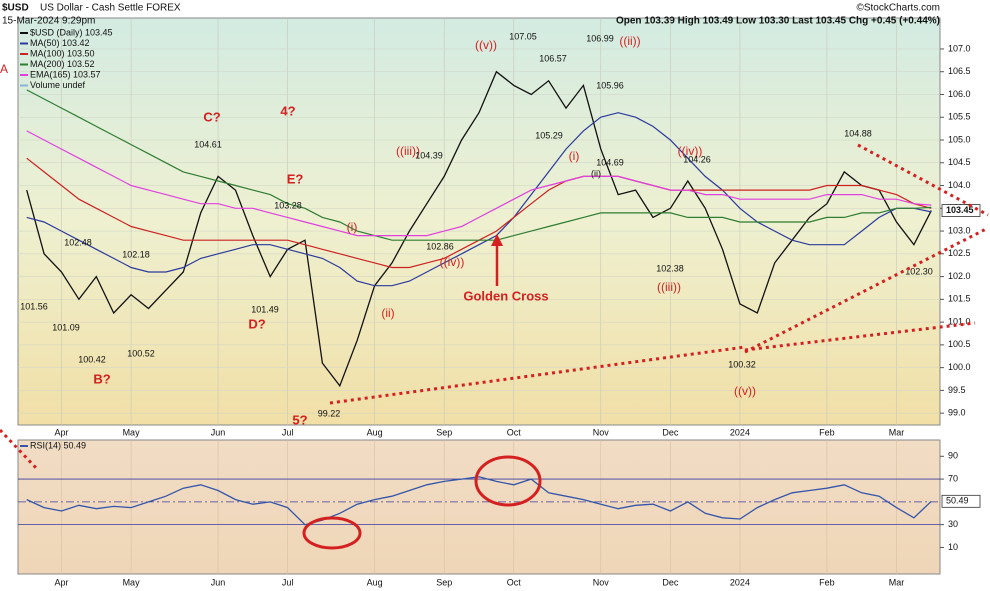 This screenshot has width=990, height=591. I want to click on legend-label: EMA(165) 103.57, so click(65, 74).